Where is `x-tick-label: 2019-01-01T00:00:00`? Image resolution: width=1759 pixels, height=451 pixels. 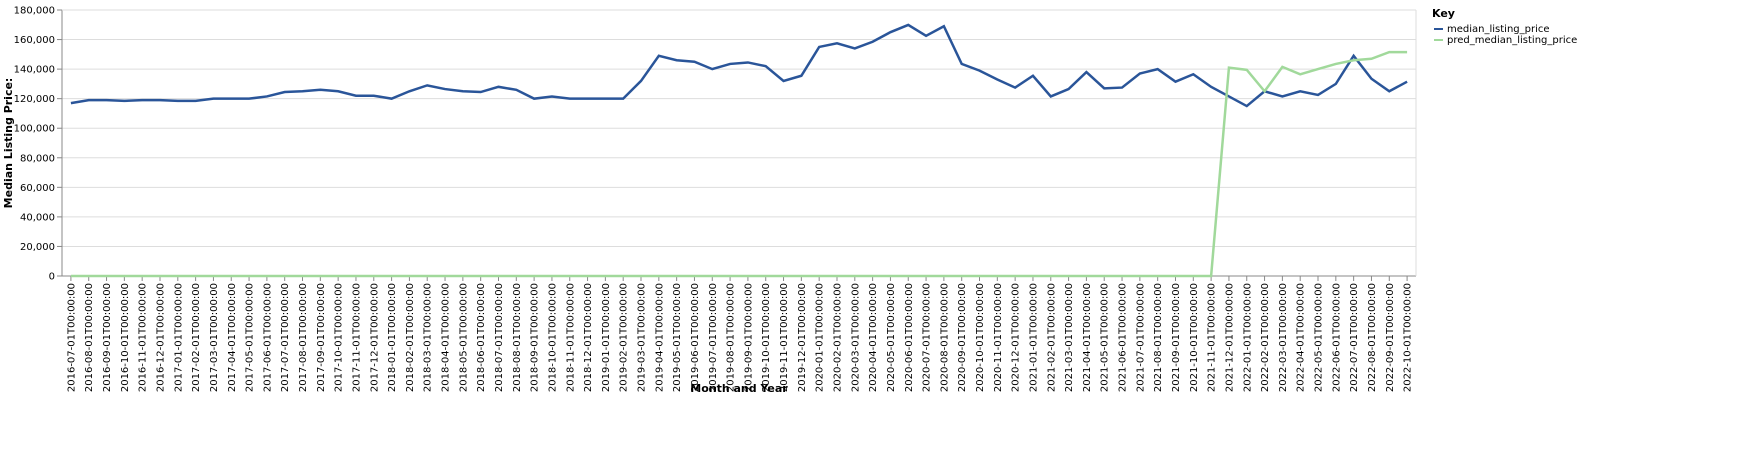 x-tick-label: 2019-01-01T00:00:00 is located at coordinates (606, 337).